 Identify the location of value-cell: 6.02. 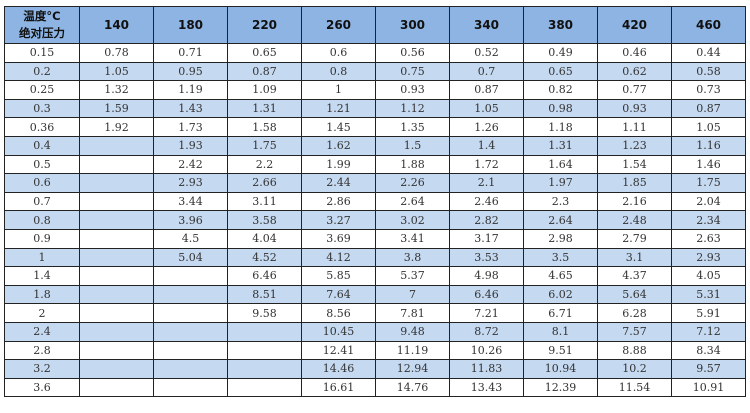
(560, 294).